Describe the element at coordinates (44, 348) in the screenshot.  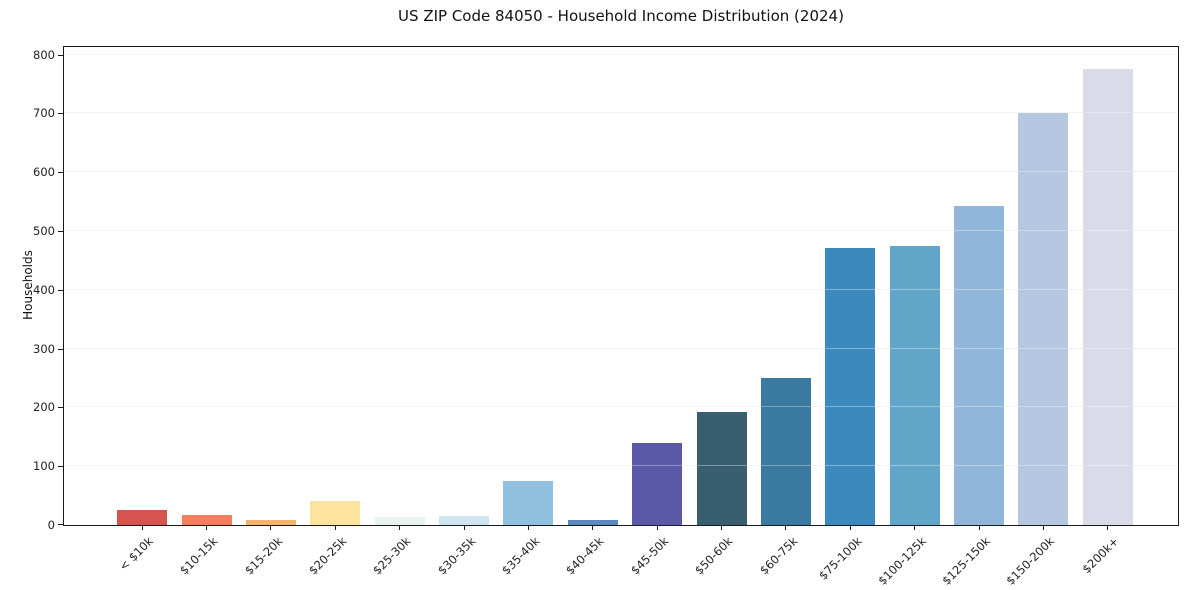
I see `y-tick-label-300: 300` at that location.